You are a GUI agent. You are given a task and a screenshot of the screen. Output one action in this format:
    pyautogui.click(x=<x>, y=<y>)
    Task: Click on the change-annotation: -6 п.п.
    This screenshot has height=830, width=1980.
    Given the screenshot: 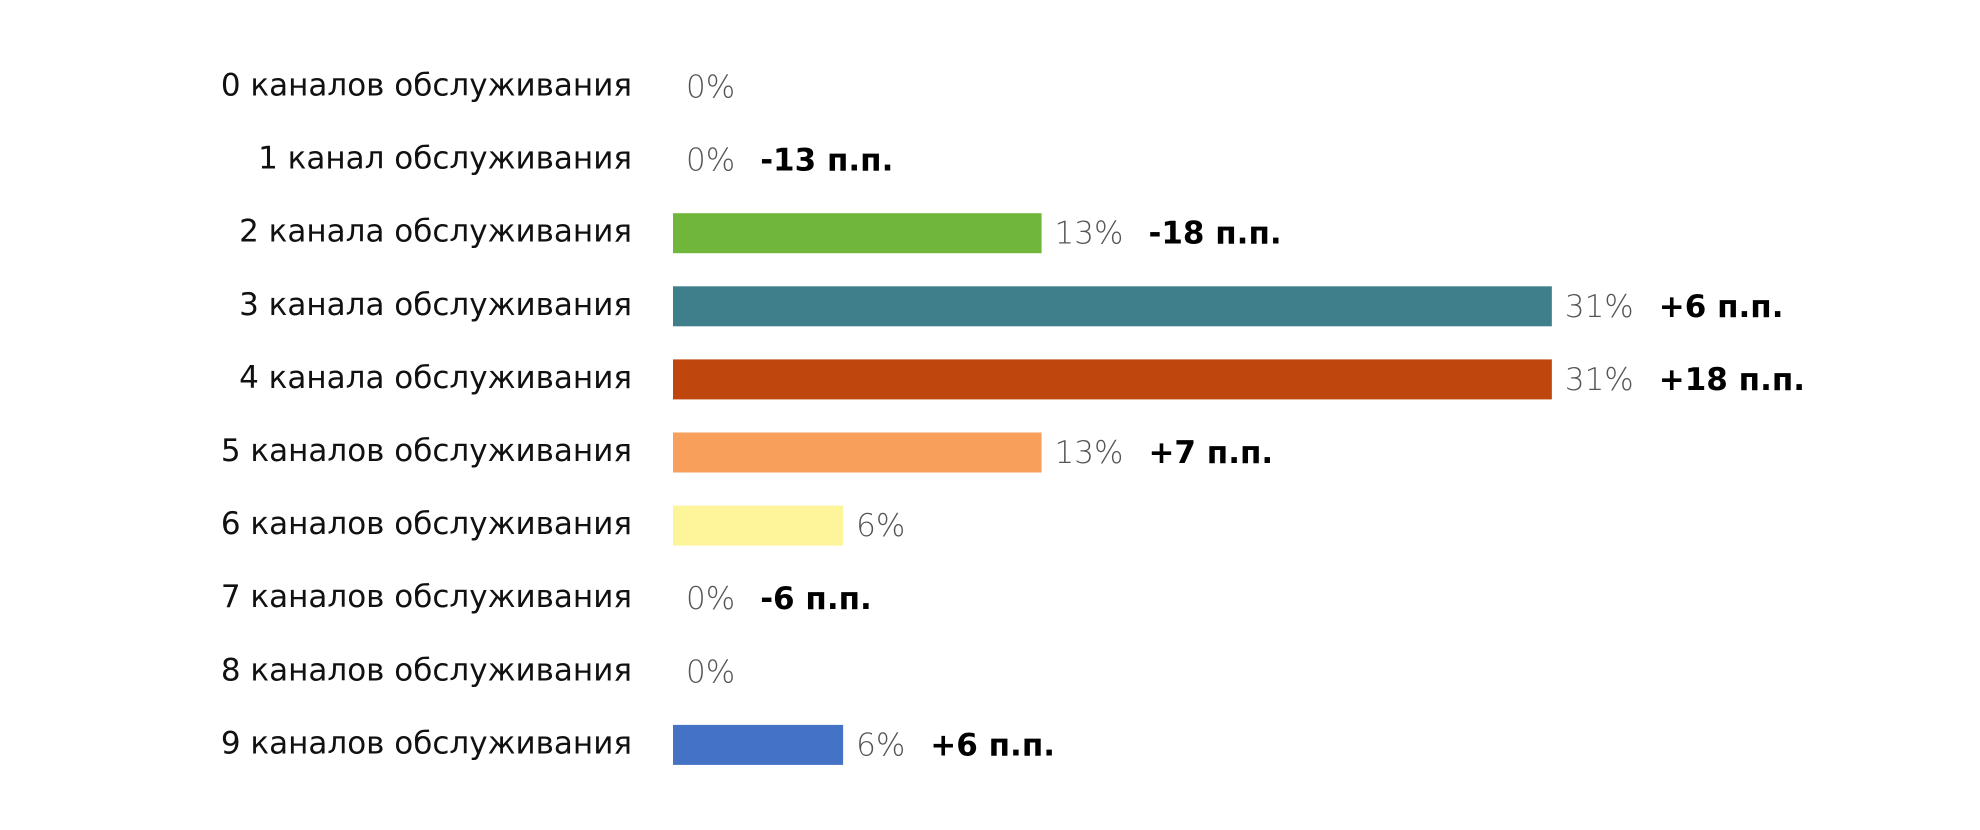 What is the action you would take?
    pyautogui.click(x=816, y=599)
    